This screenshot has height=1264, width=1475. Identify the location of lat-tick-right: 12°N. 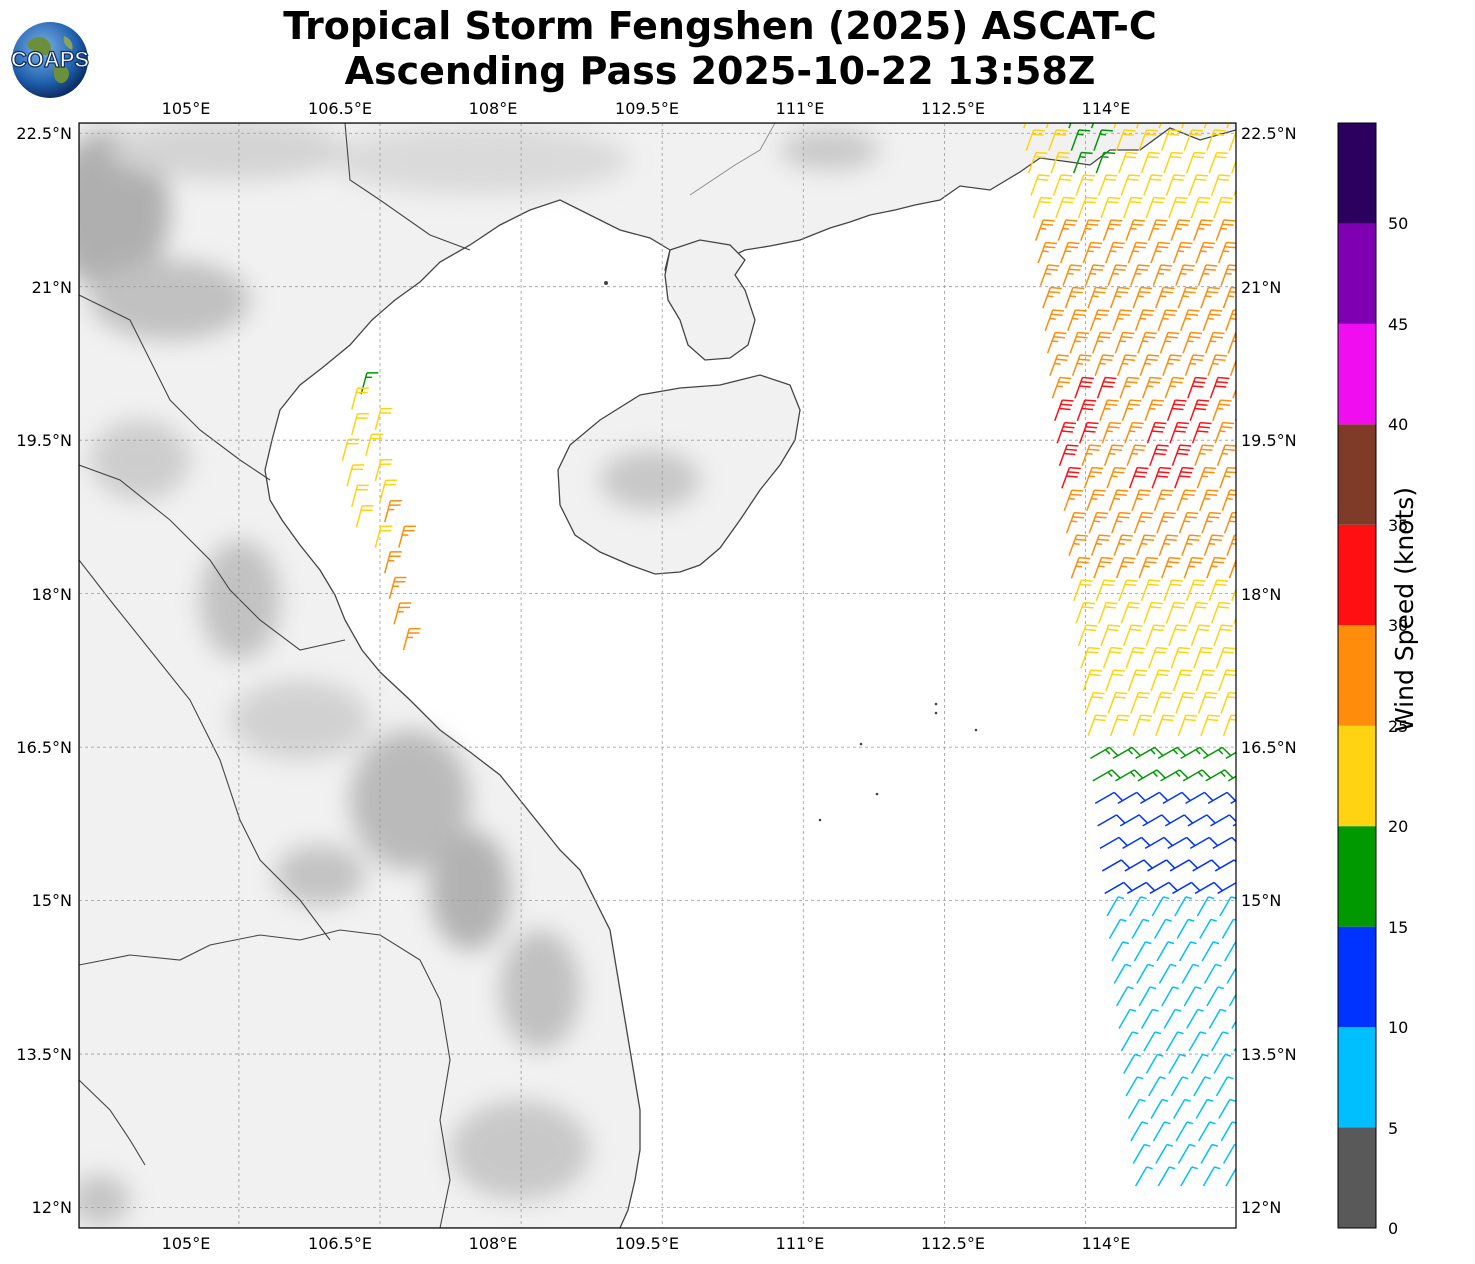
(1261, 1207).